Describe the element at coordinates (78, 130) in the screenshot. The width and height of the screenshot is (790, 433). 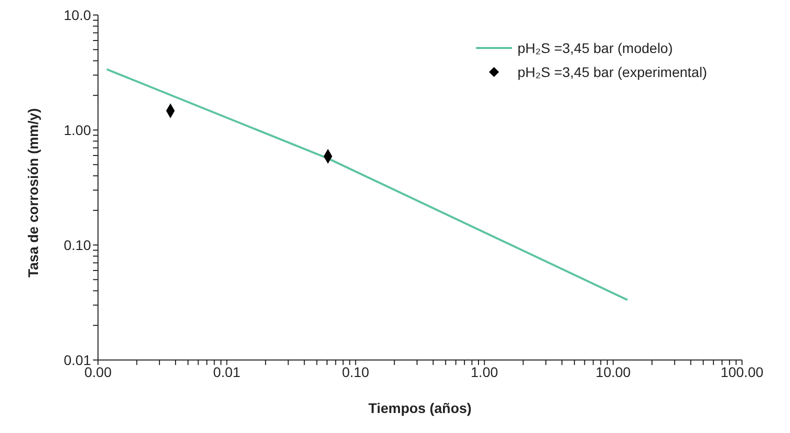
I see `y-tick-label: 1.00` at that location.